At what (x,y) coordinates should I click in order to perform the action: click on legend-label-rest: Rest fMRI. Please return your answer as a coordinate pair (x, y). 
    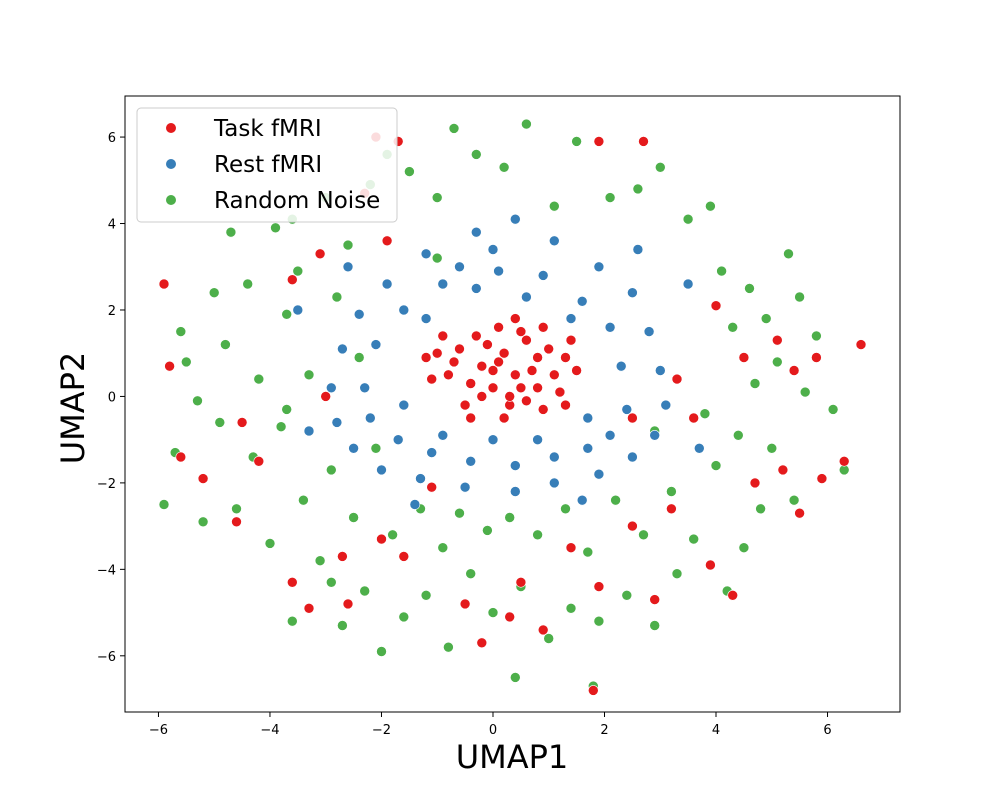
    Looking at the image, I should click on (268, 165).